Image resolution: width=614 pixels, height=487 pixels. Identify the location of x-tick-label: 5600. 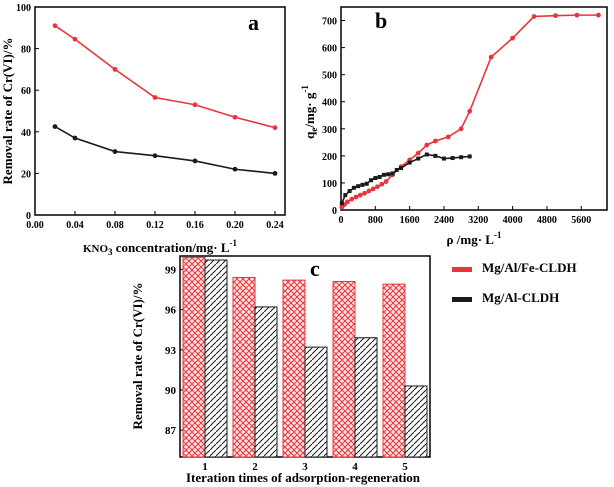
(581, 220).